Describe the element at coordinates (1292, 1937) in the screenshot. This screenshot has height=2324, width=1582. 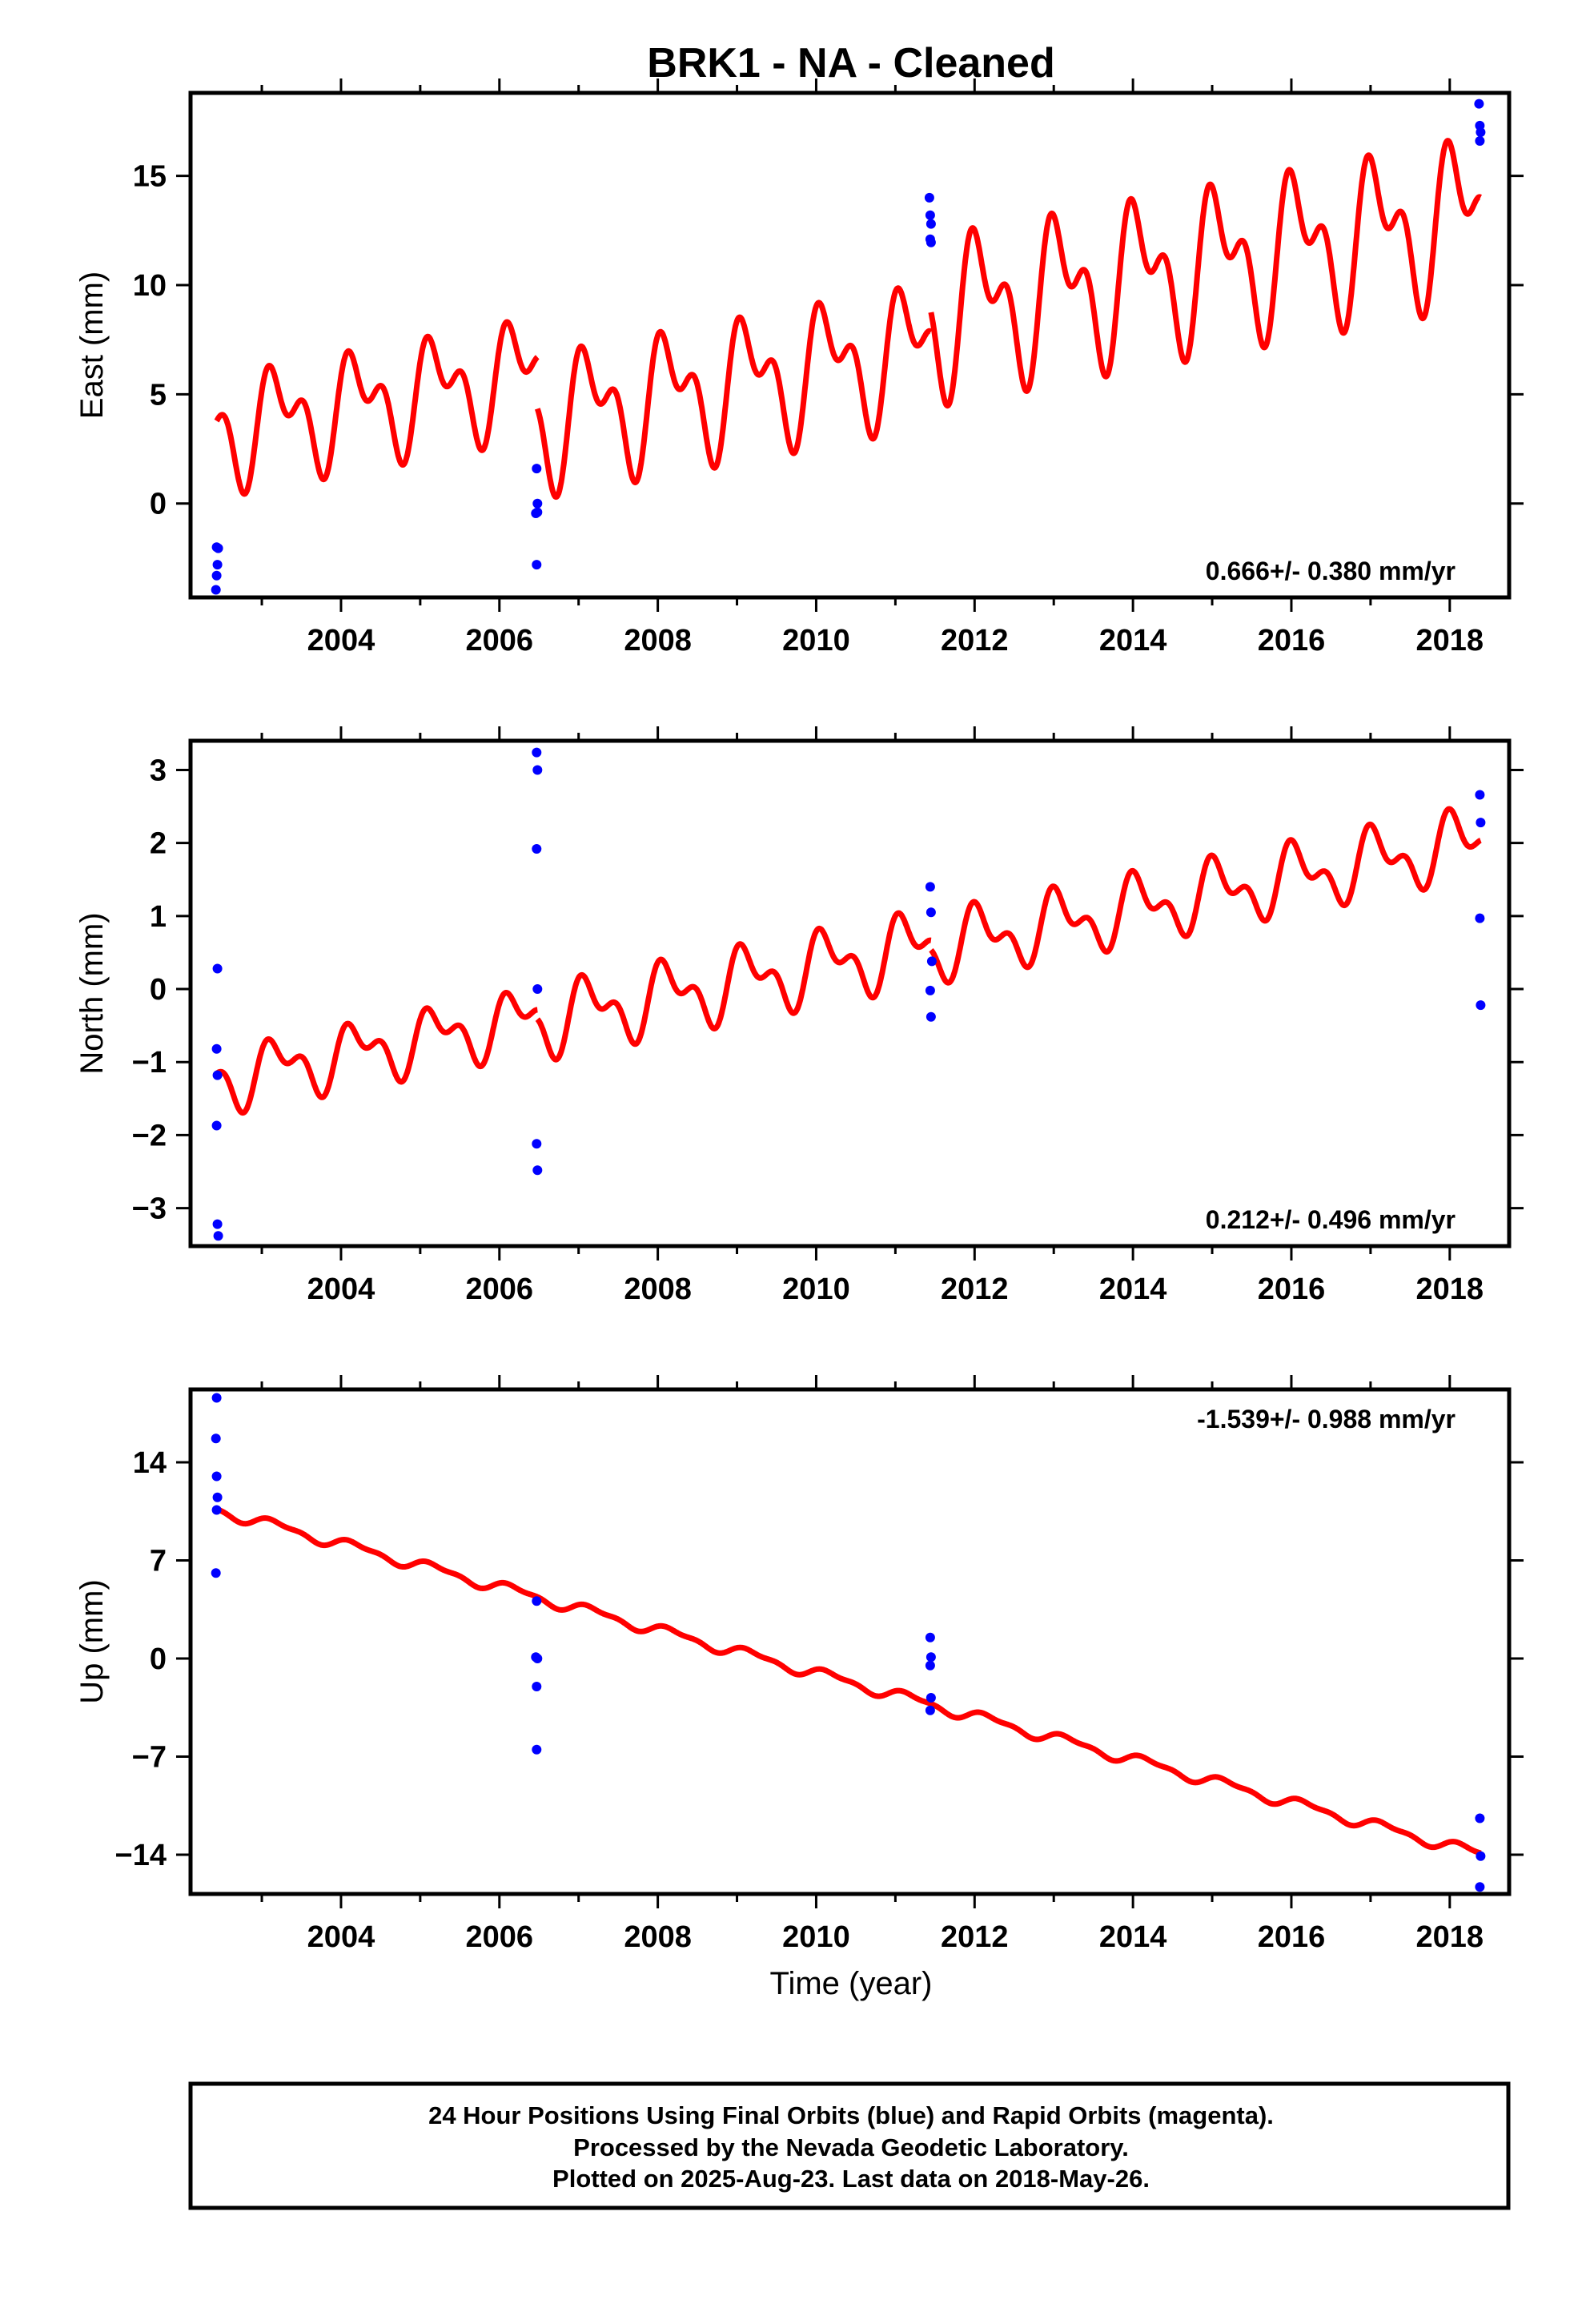
I see `up-x-tick-label: 2016` at that location.